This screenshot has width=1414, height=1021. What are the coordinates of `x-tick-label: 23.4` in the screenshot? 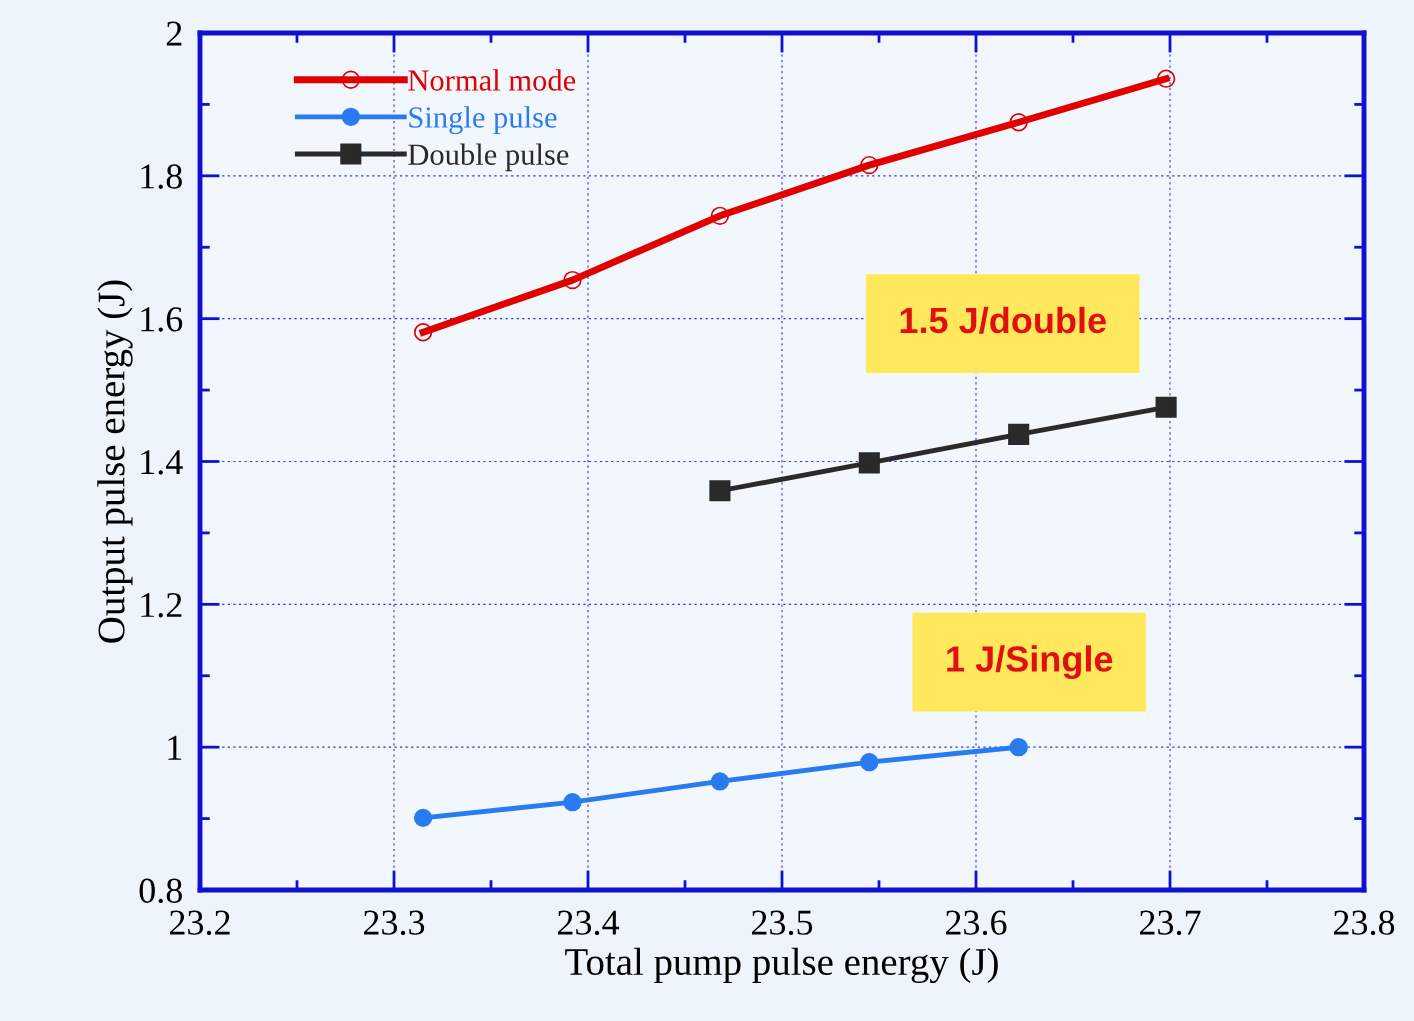 It's located at (588, 923).